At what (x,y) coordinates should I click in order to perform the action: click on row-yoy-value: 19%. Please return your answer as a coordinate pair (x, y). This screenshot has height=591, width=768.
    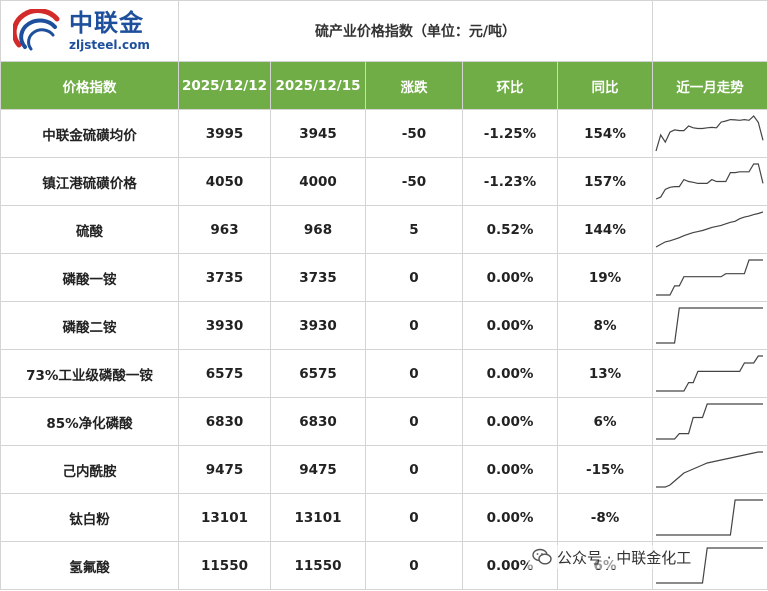
    Looking at the image, I should click on (605, 277).